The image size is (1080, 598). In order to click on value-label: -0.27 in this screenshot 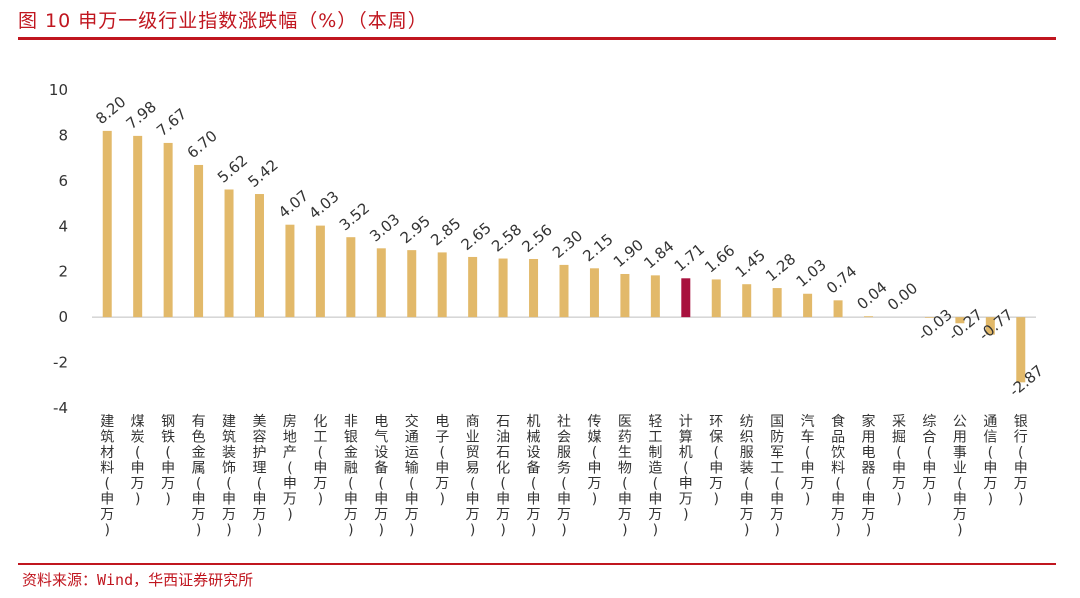, I will do `click(965, 324)`.